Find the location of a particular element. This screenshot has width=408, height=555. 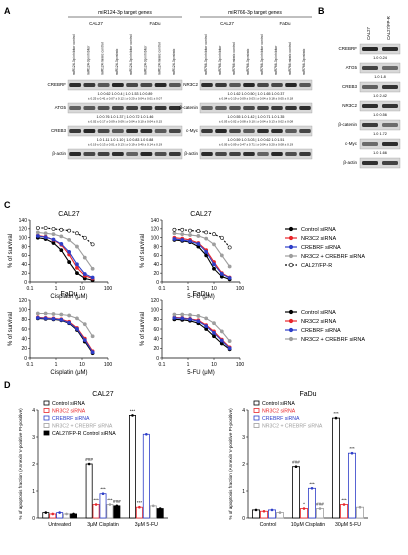

x-axis-label: 5-FU (μM) is located at coordinates (200, 373).